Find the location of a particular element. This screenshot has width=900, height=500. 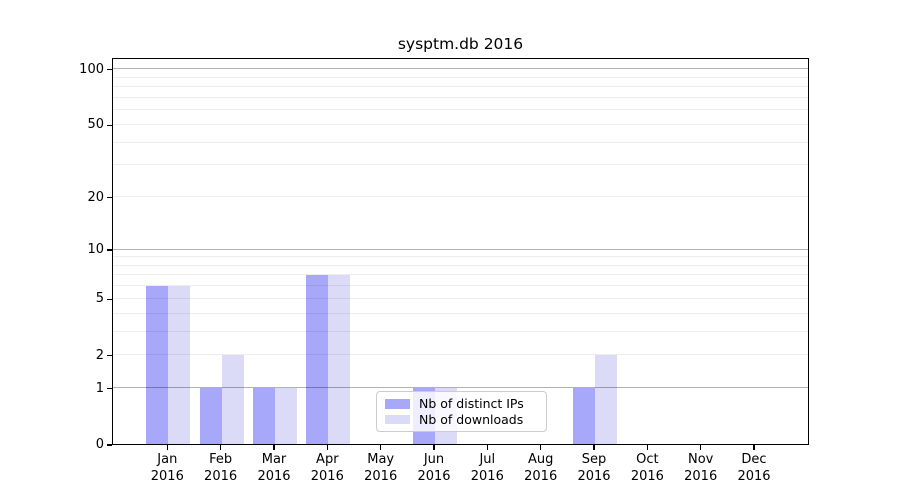

ytick-label-10: 10 is located at coordinates (95, 249).